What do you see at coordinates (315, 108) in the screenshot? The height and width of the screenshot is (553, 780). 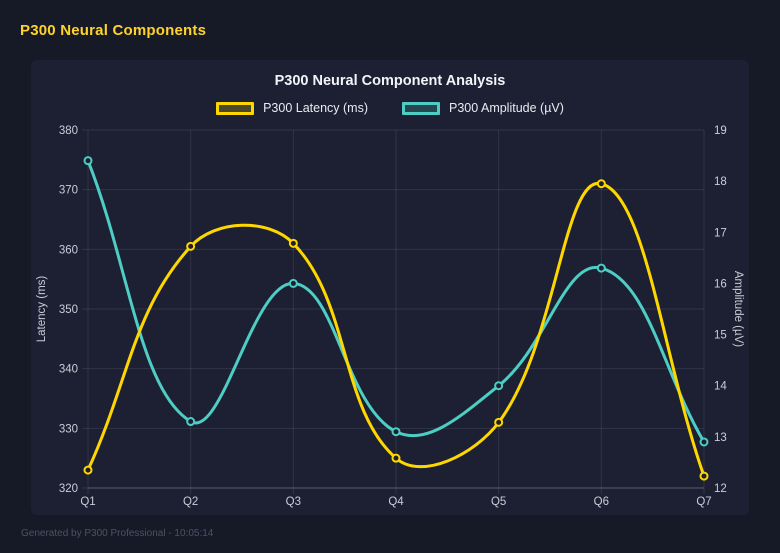 I see `legend-label-latency: P300 Latency (ms)` at bounding box center [315, 108].